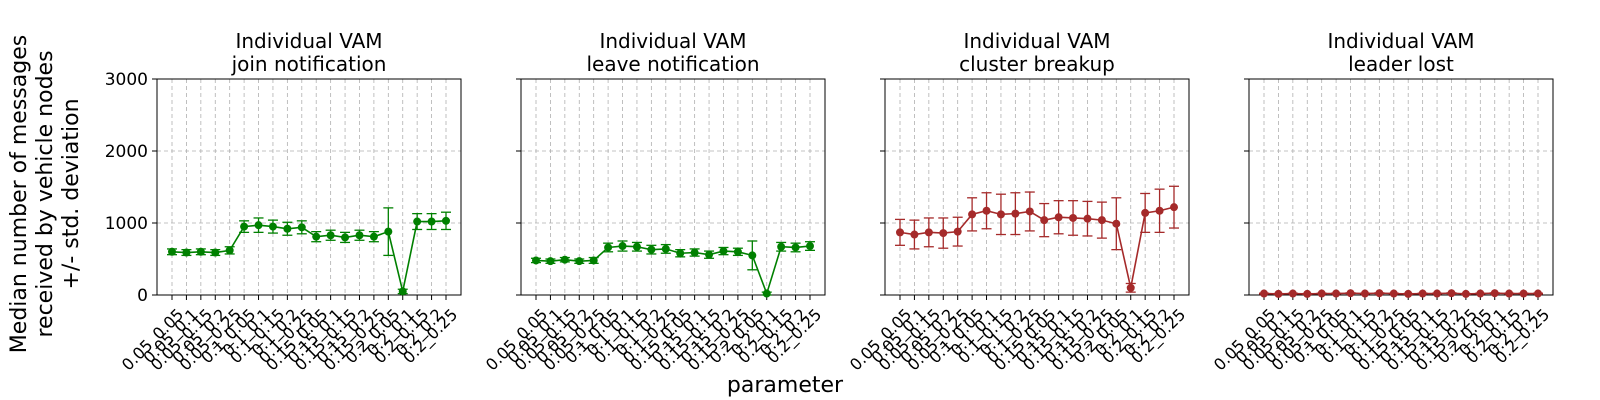 The width and height of the screenshot is (1600, 400). Describe the element at coordinates (126, 80) in the screenshot. I see `y-tick-label: 3000` at that location.